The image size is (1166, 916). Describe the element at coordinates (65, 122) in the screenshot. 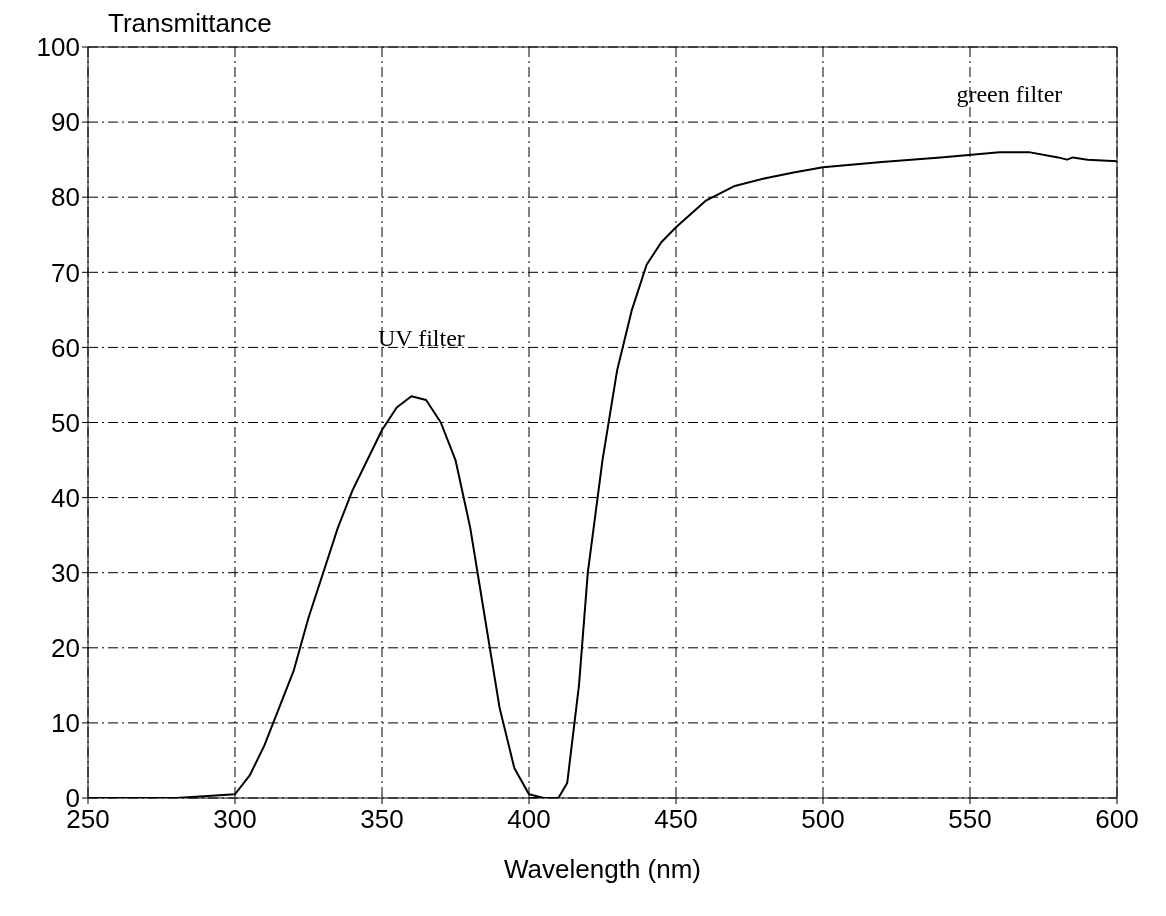

I see `y-tick-label: 90` at that location.